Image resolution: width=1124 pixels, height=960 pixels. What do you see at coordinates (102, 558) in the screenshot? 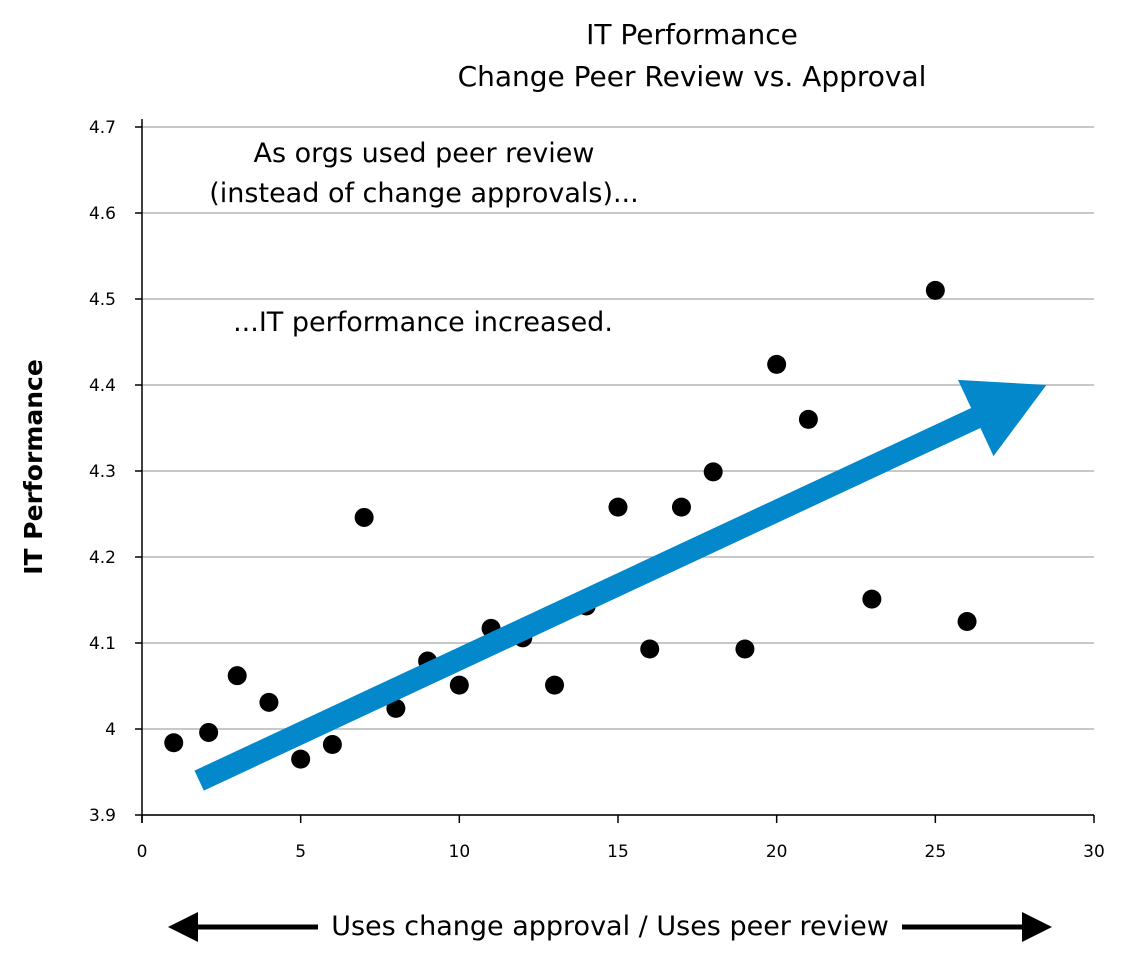
I see `y-tick-label: 4.2` at bounding box center [102, 558].